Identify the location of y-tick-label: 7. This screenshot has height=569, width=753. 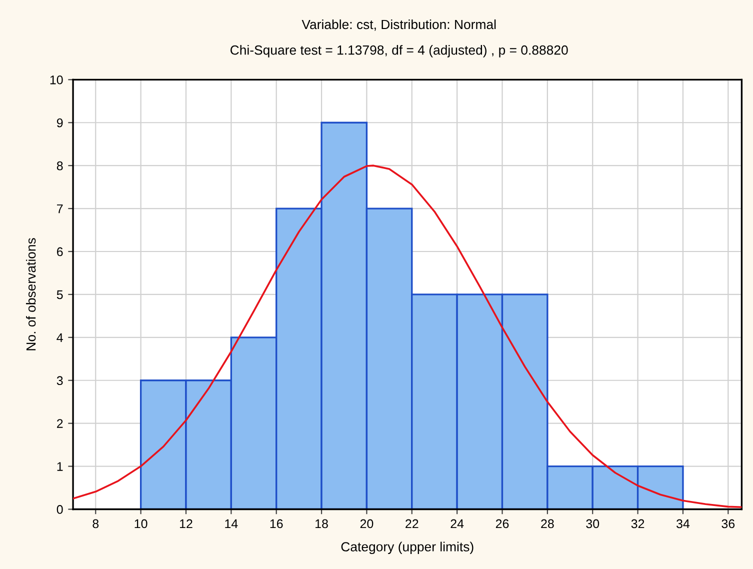
(60, 209).